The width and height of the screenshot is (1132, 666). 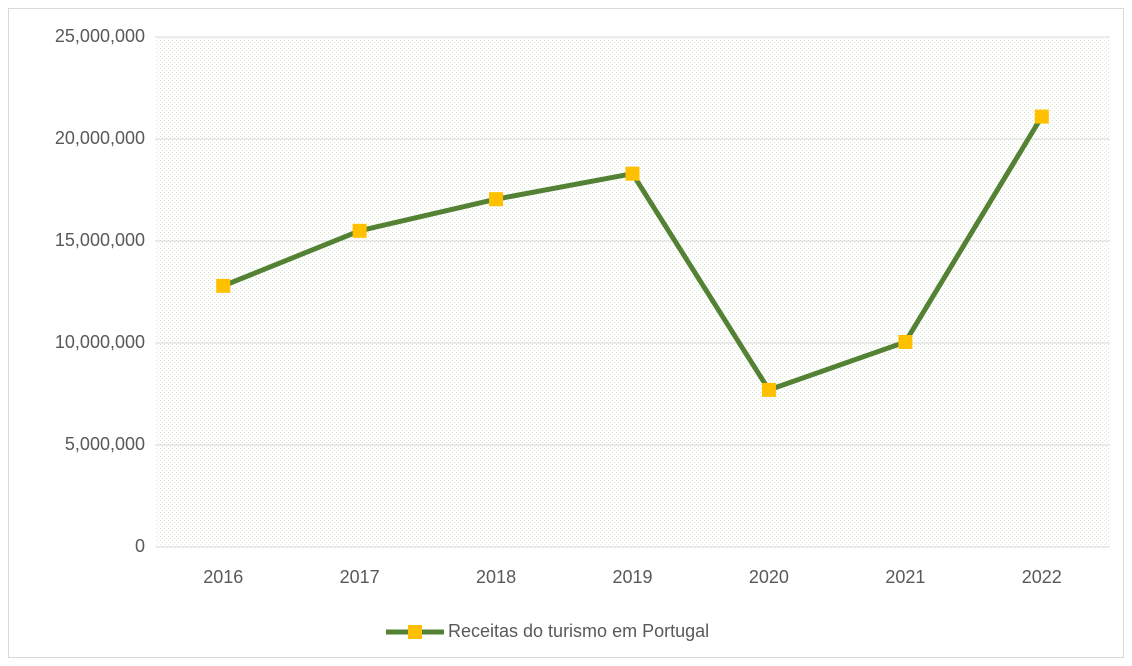 What do you see at coordinates (496, 577) in the screenshot?
I see `x-tick-label: 2018` at bounding box center [496, 577].